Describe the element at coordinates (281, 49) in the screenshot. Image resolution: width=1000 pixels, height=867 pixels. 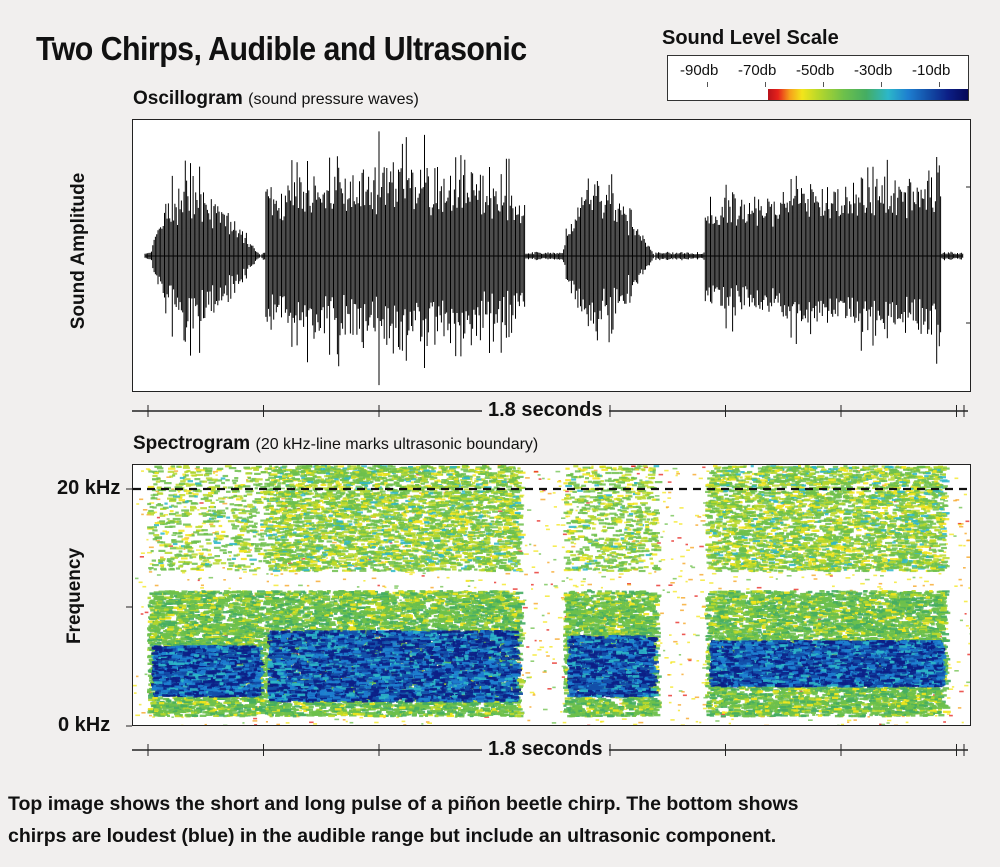
I see `figure-title: Two Chirps, Audible and Ultrasonic` at that location.